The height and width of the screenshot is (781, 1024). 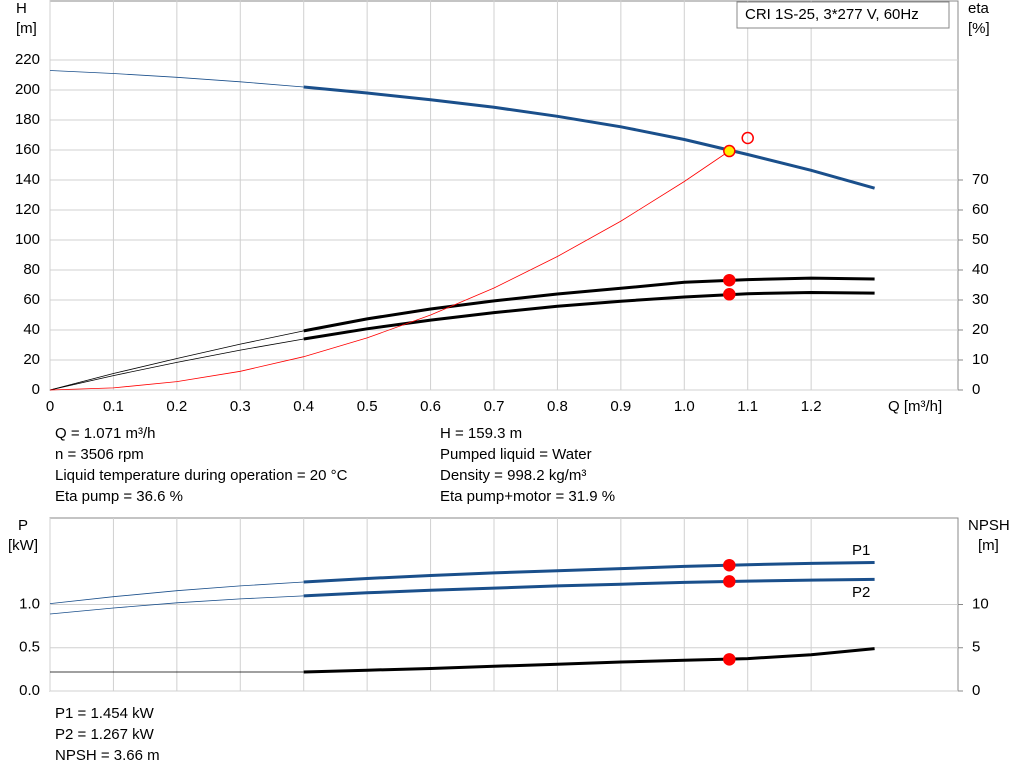 What do you see at coordinates (31, 299) in the screenshot?
I see `y-tick-label: 60` at bounding box center [31, 299].